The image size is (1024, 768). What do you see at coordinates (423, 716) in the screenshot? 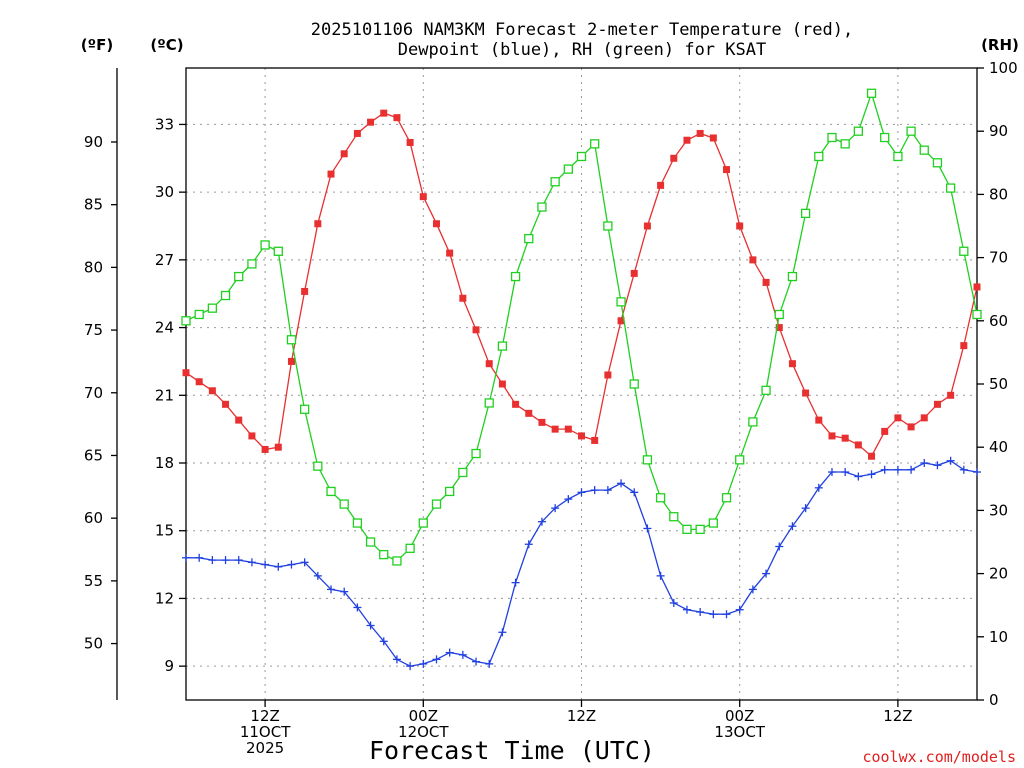
I see `x-tick-label: 00Z` at bounding box center [423, 716].